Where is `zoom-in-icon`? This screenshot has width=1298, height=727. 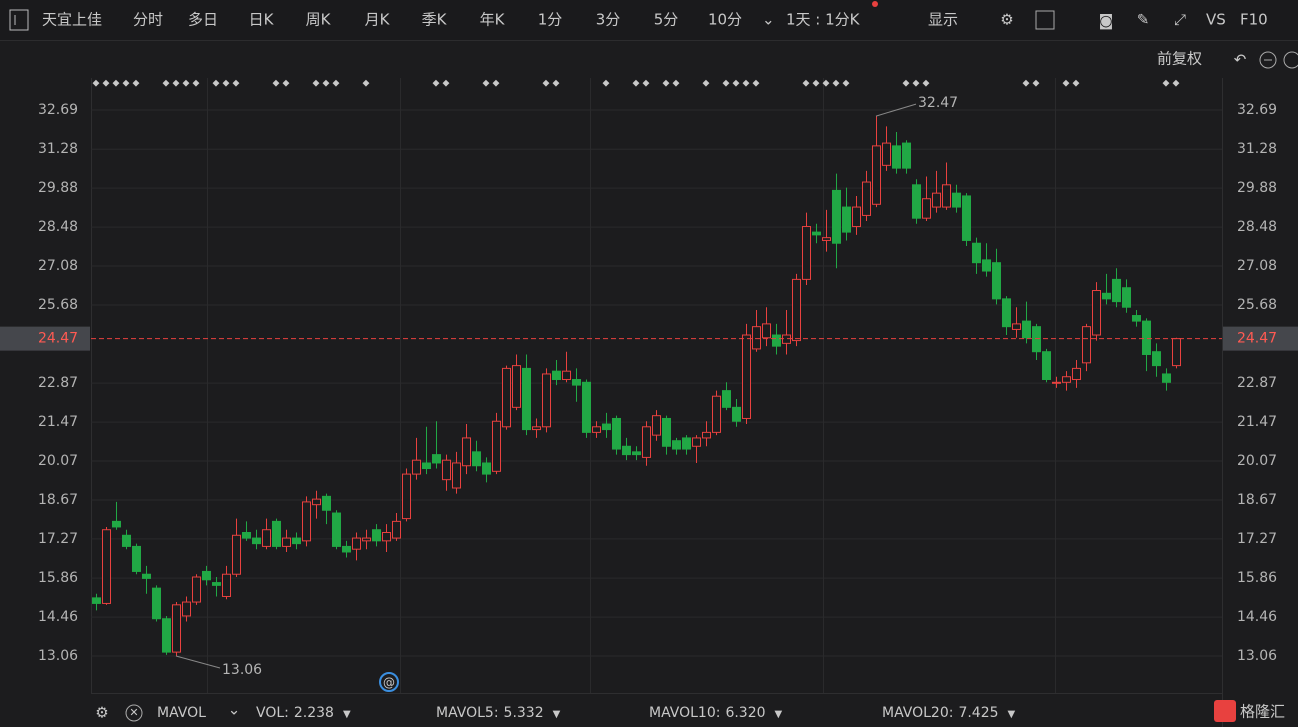 zoom-in-icon is located at coordinates (1290, 60).